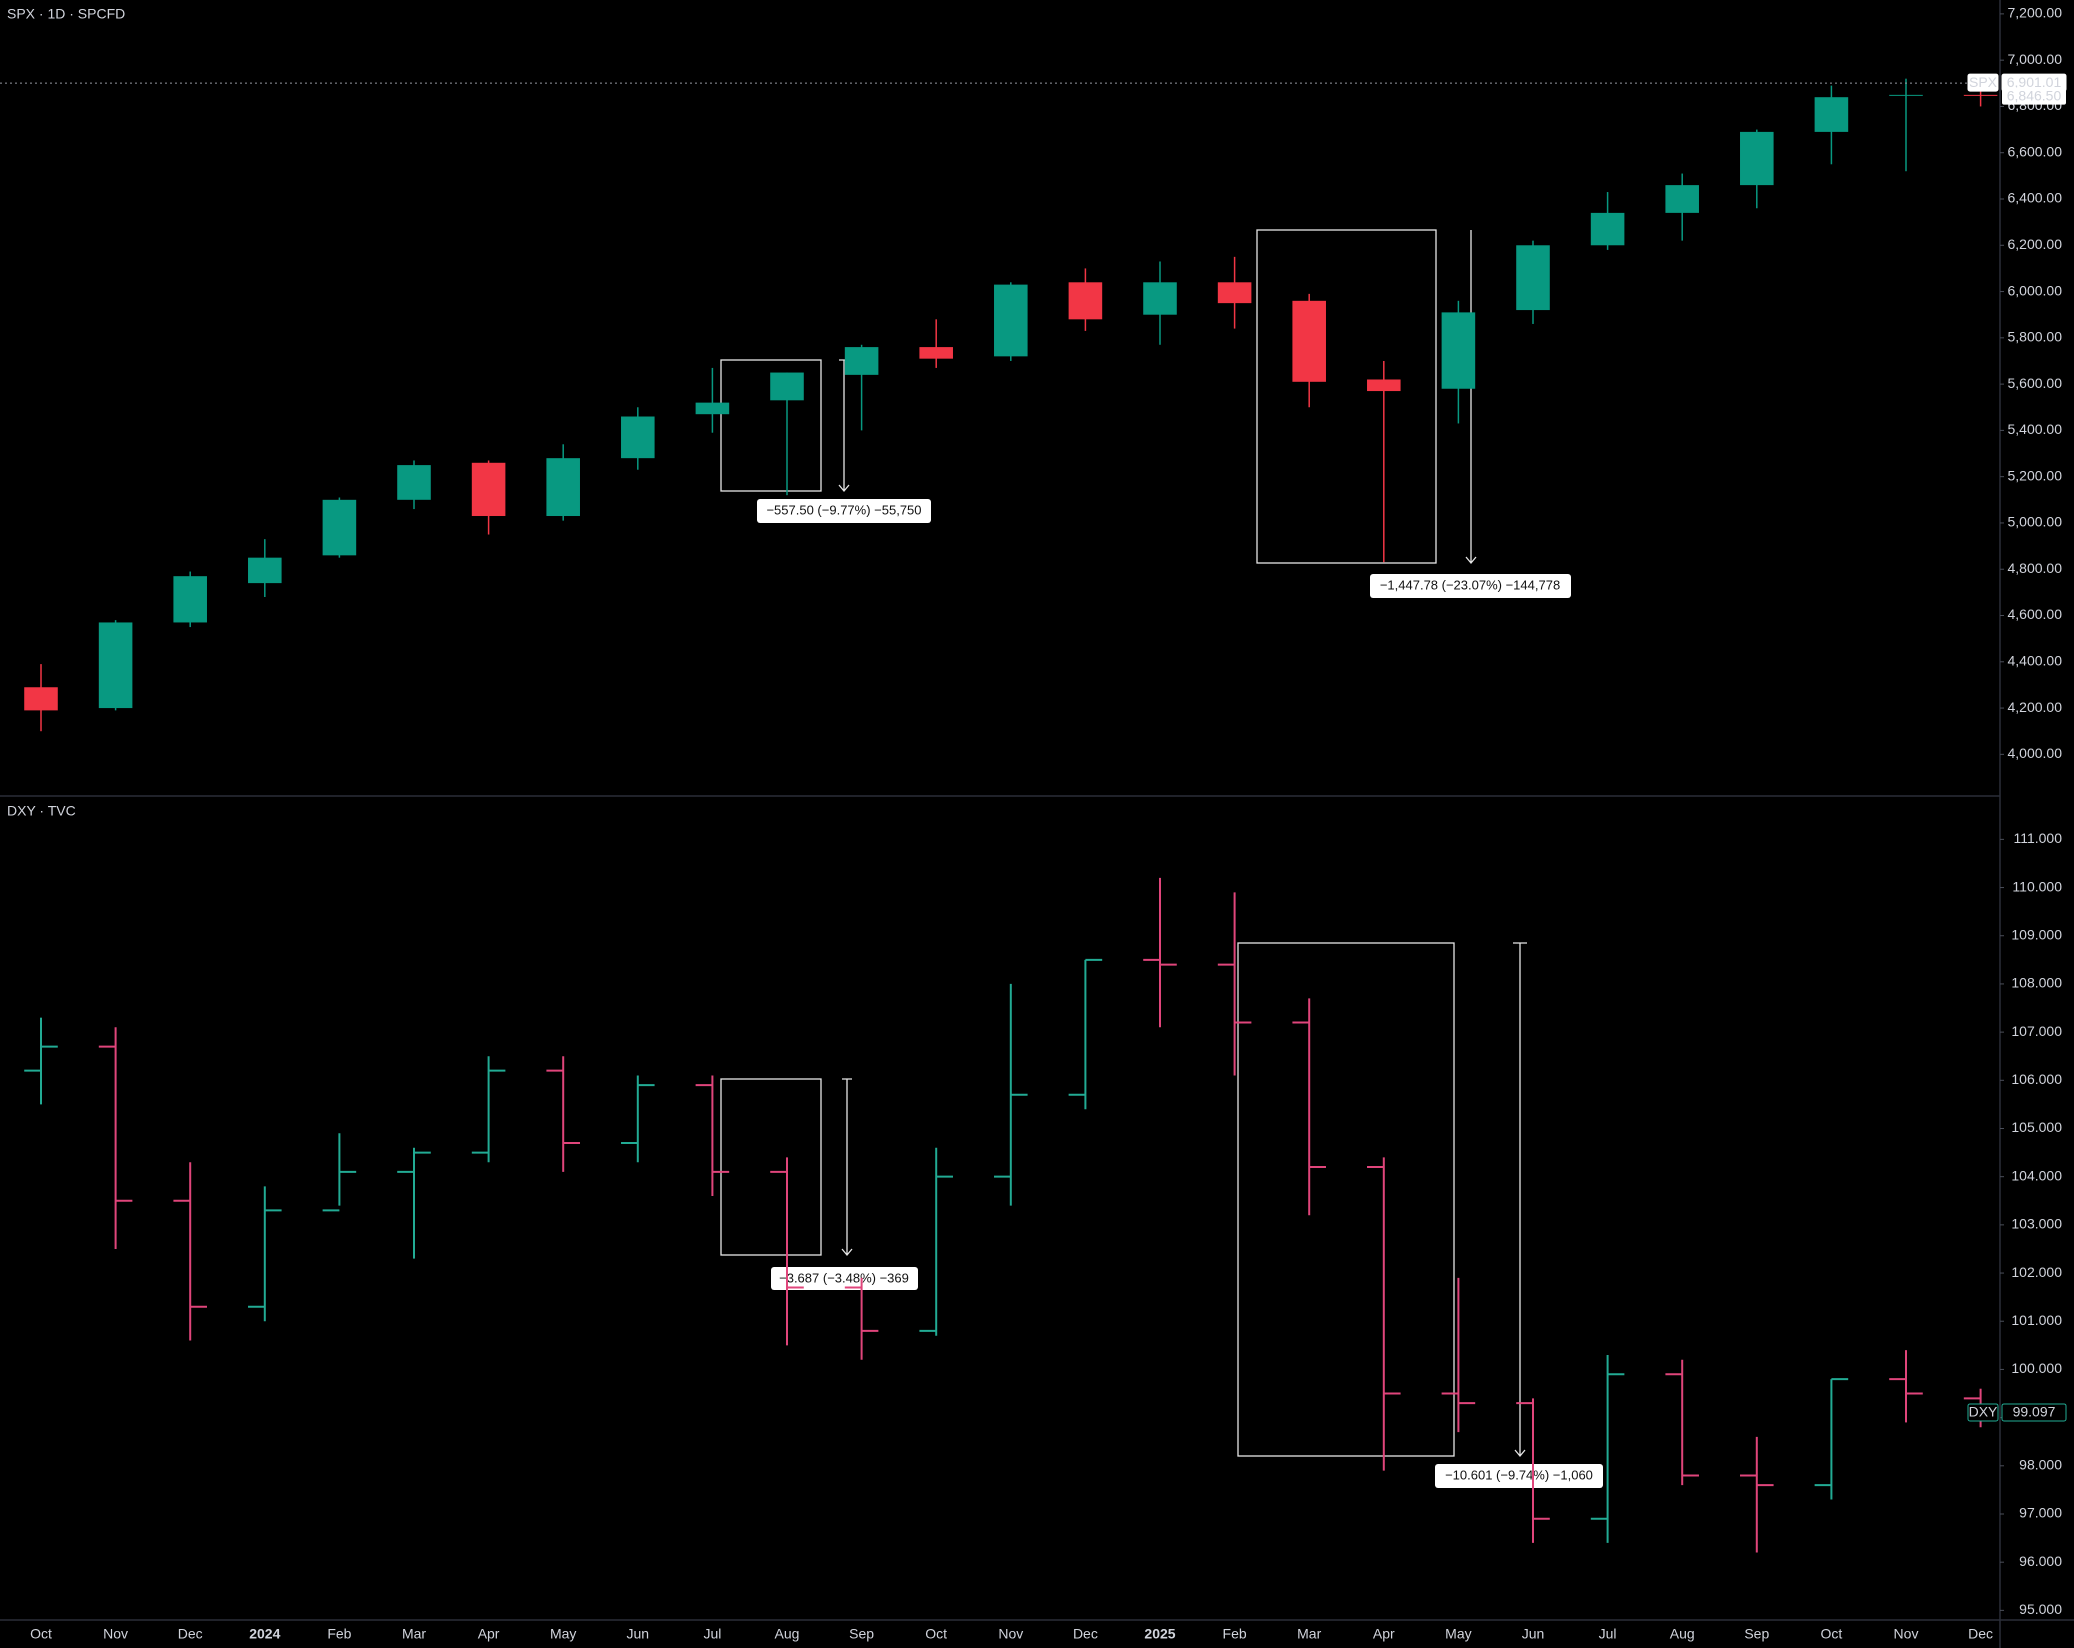 The width and height of the screenshot is (2074, 1648). I want to click on y-tick-label: 4,600.00, so click(2035, 614).